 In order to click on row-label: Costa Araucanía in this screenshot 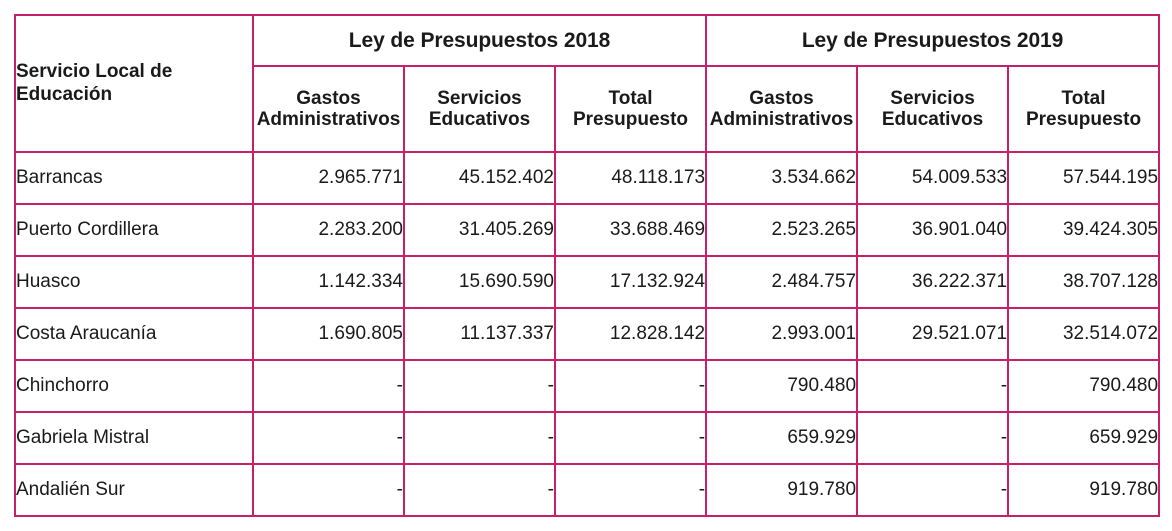, I will do `click(134, 334)`.